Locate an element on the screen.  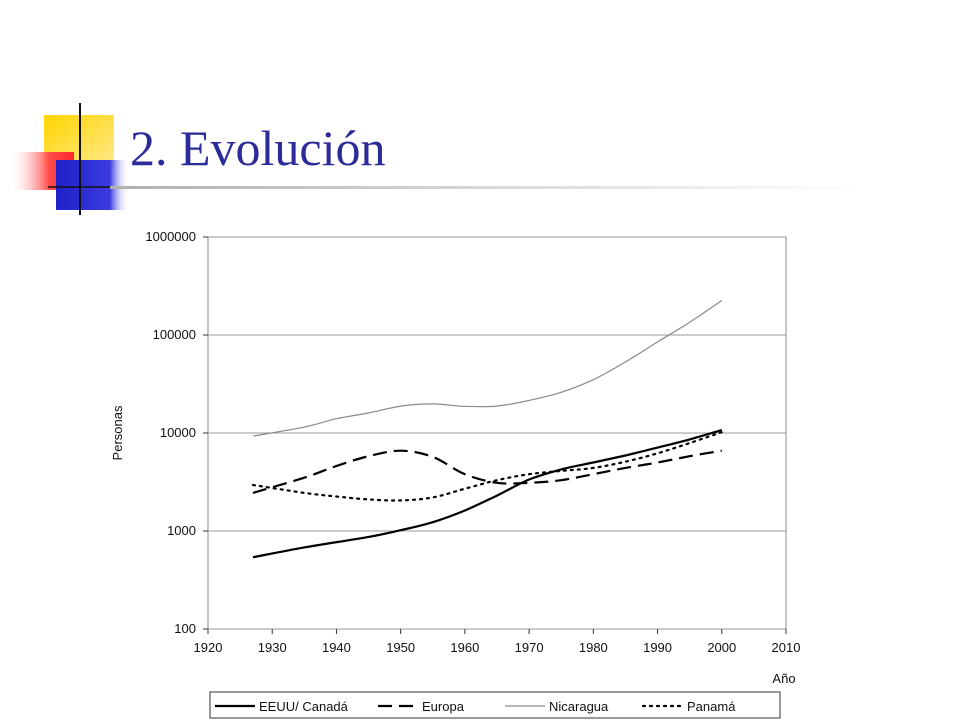
x-tick-label: 1930 is located at coordinates (272, 647).